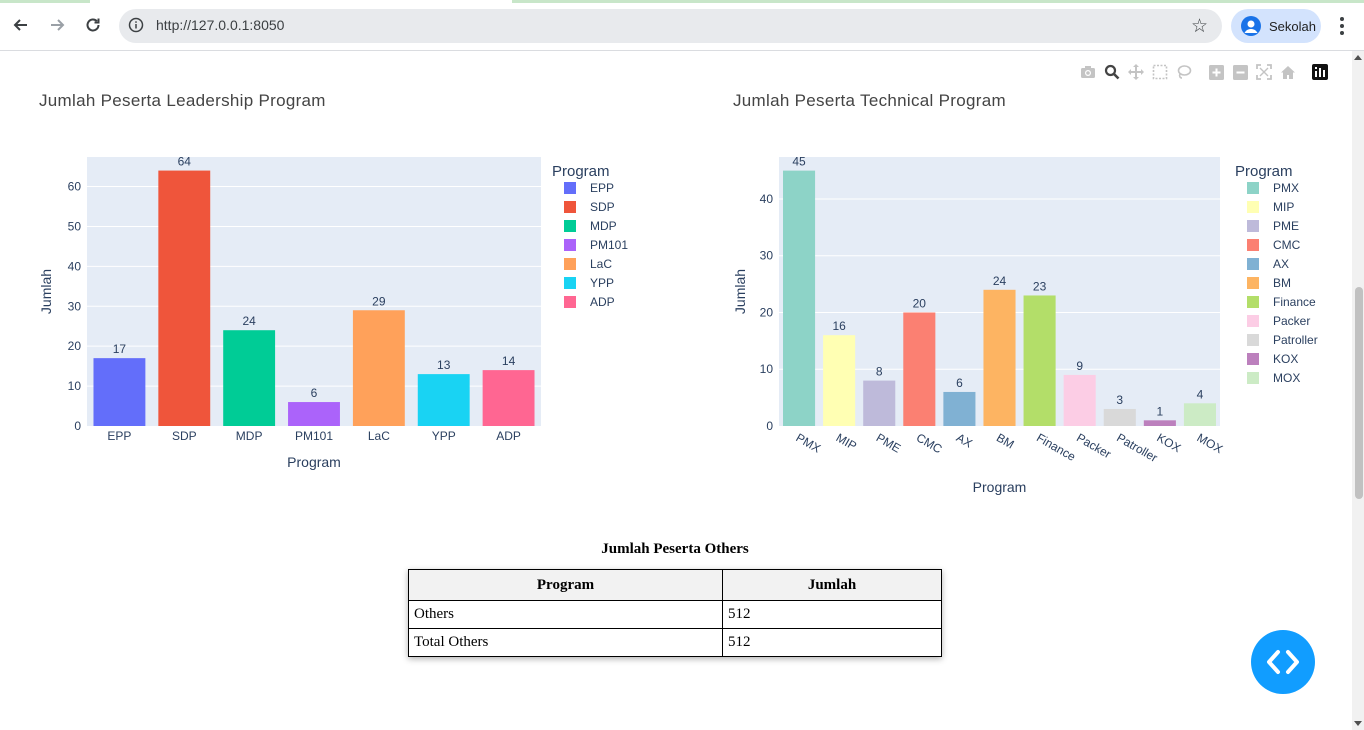 The image size is (1364, 730). What do you see at coordinates (1160, 72) in the screenshot?
I see `box-select-icon` at bounding box center [1160, 72].